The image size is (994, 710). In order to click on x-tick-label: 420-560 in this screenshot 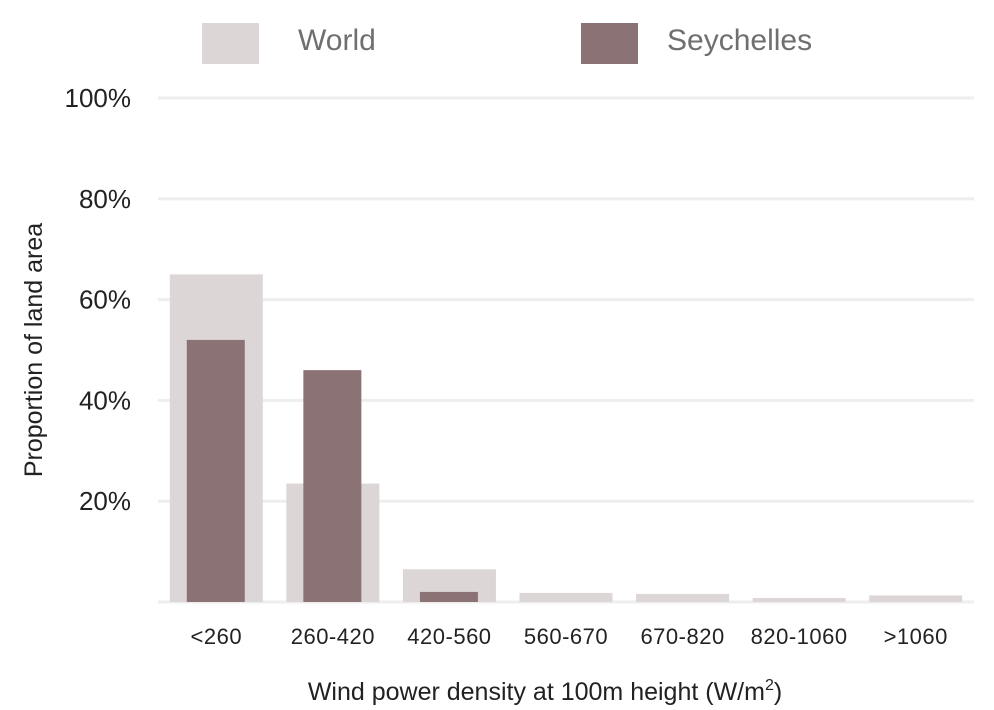, I will do `click(449, 636)`.